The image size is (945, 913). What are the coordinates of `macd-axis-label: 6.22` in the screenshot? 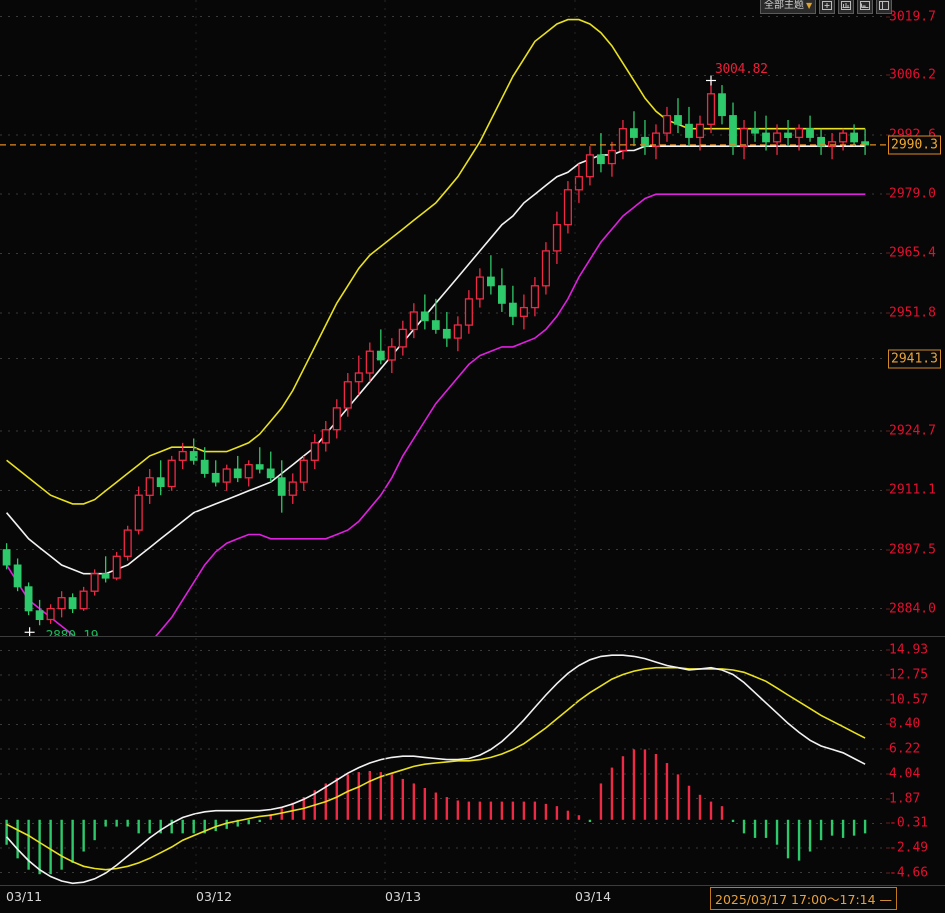 It's located at (905, 749).